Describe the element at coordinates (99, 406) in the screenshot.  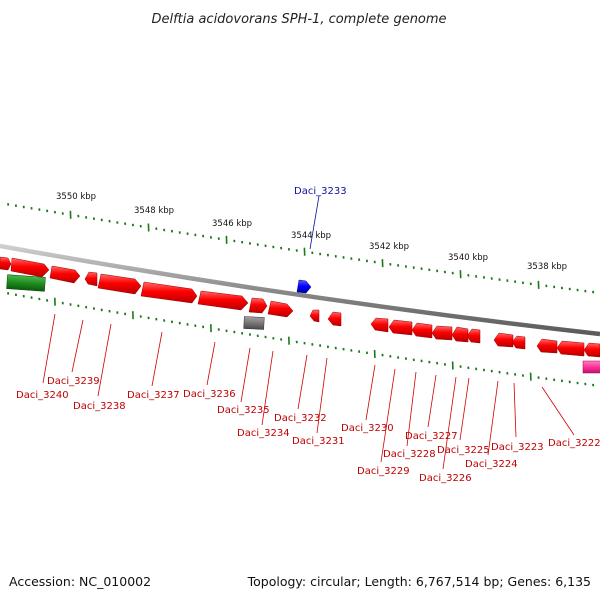
I see `gene-label: Daci_3238` at that location.